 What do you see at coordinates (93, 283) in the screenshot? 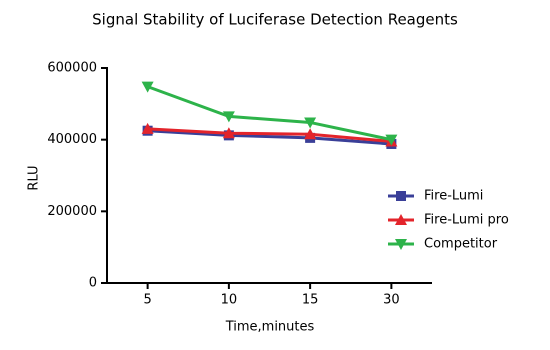
I see `y-tick-label: 0` at bounding box center [93, 283].